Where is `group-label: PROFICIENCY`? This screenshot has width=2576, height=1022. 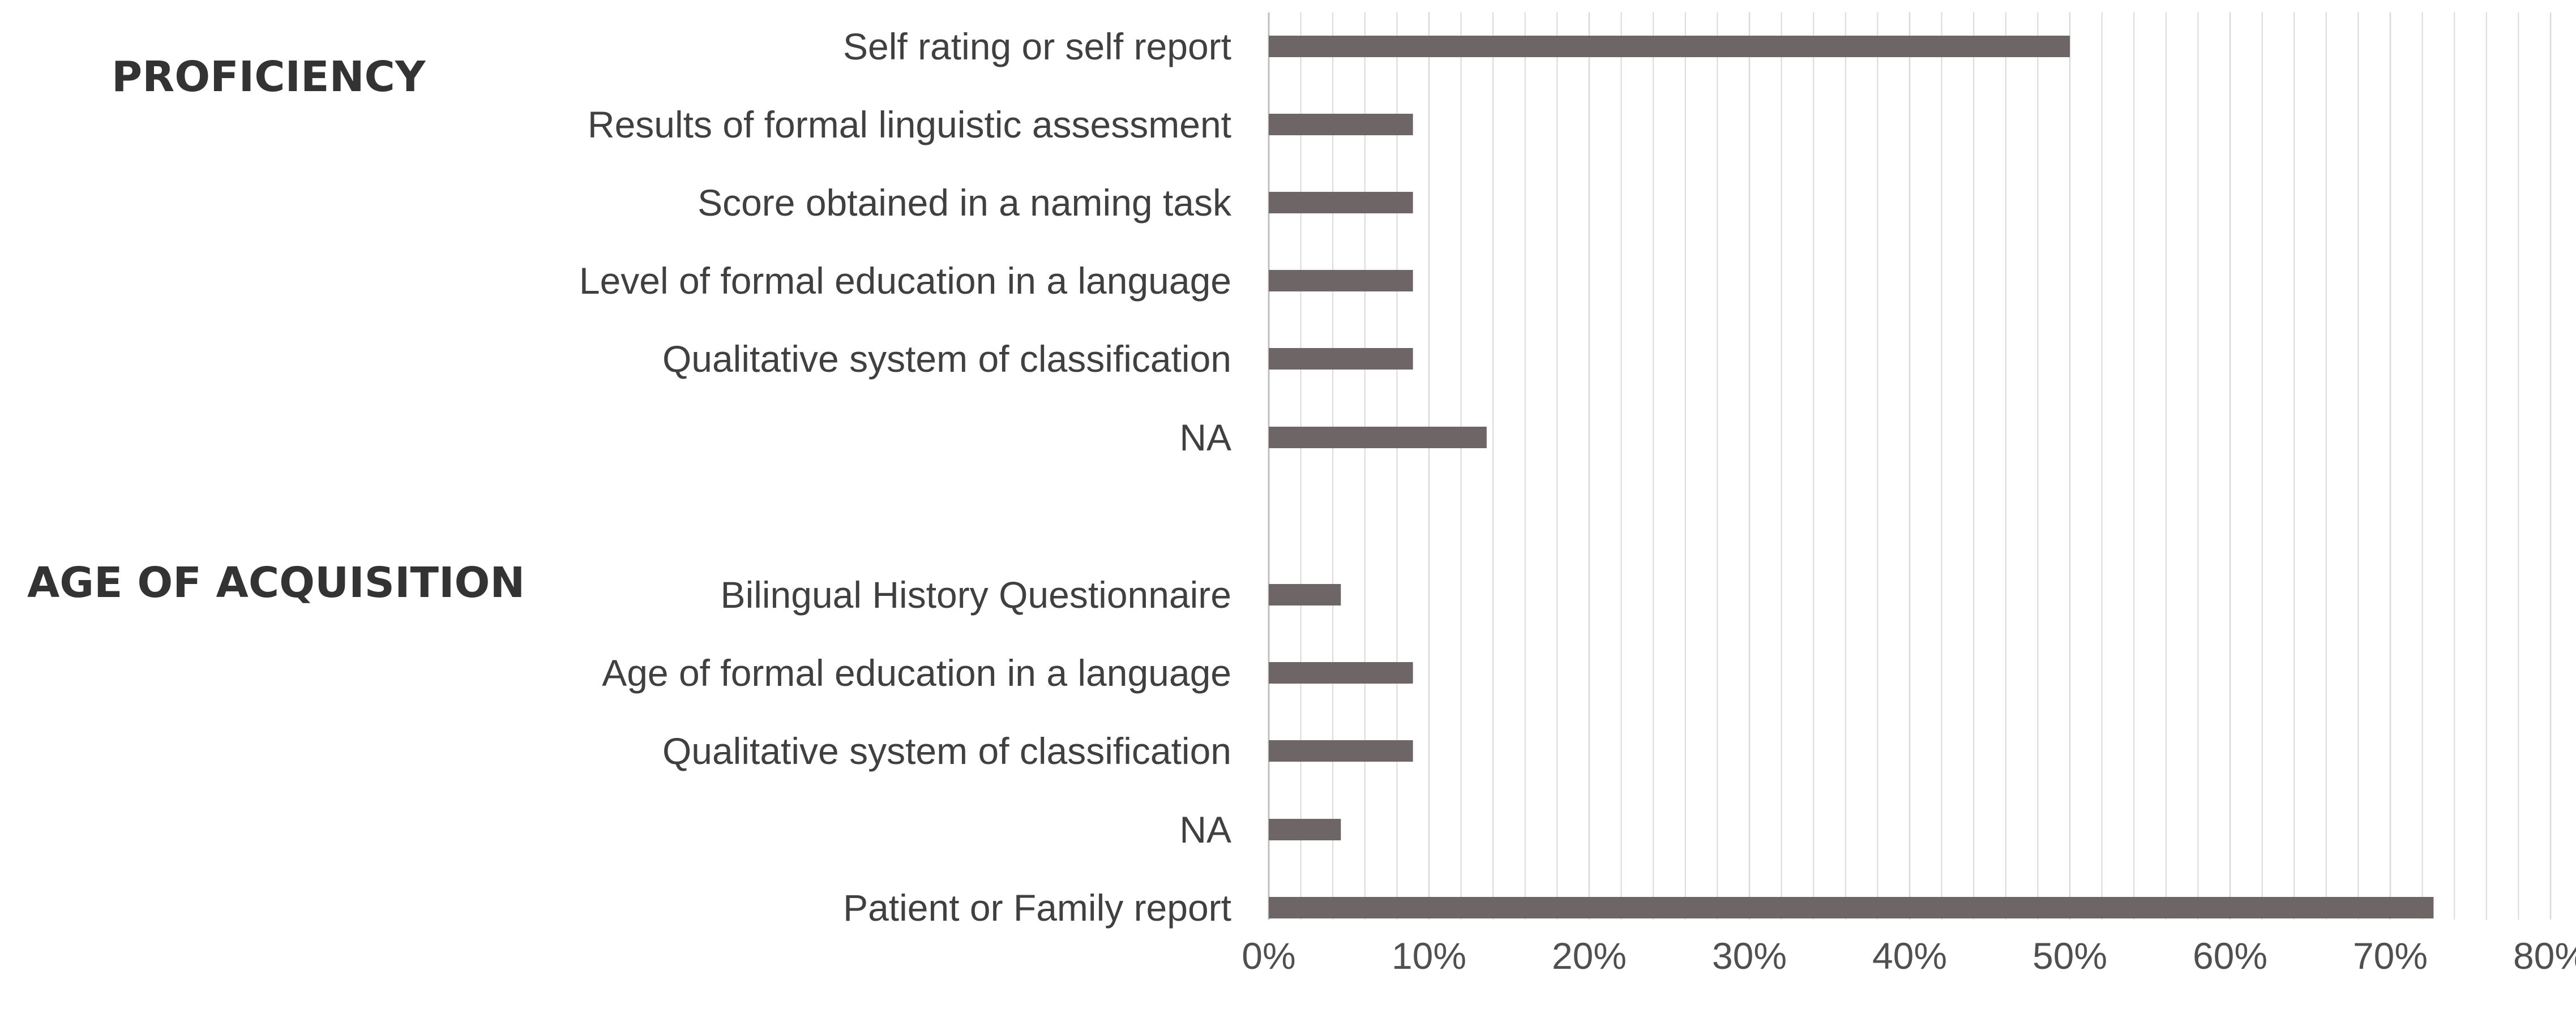
group-label: PROFICIENCY is located at coordinates (269, 77).